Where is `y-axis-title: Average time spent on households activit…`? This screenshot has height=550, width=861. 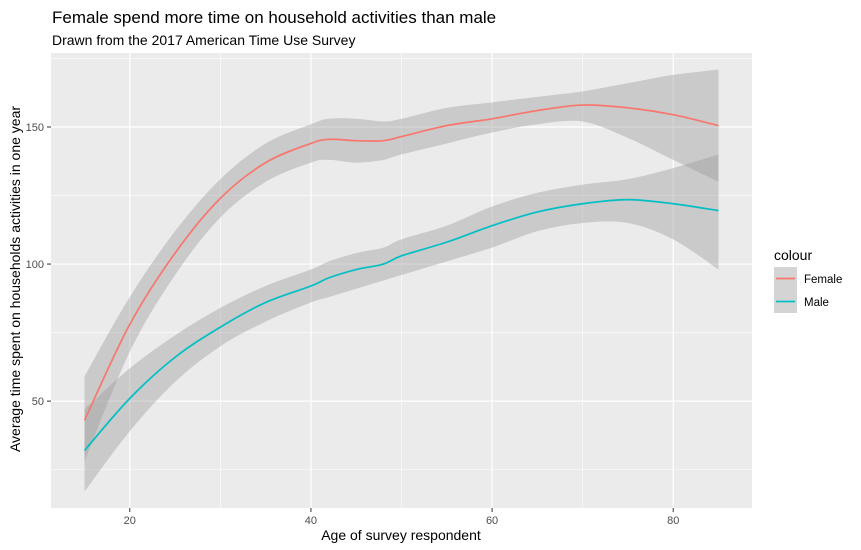 y-axis-title: Average time spent on households activit… is located at coordinates (15, 279).